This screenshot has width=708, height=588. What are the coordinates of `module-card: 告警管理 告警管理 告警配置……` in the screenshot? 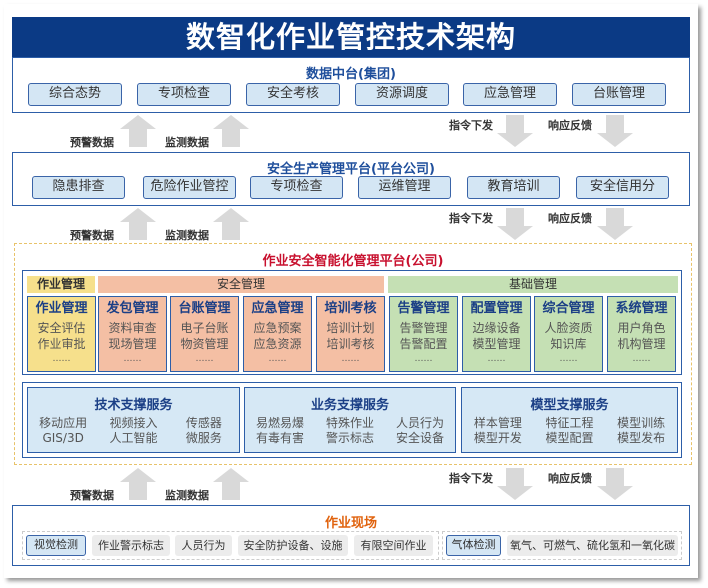 It's located at (423, 334).